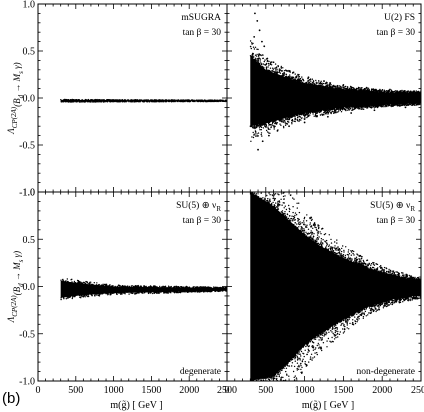 The width and height of the screenshot is (424, 412). Describe the element at coordinates (114, 390) in the screenshot. I see `x-tick-label: 1000` at that location.